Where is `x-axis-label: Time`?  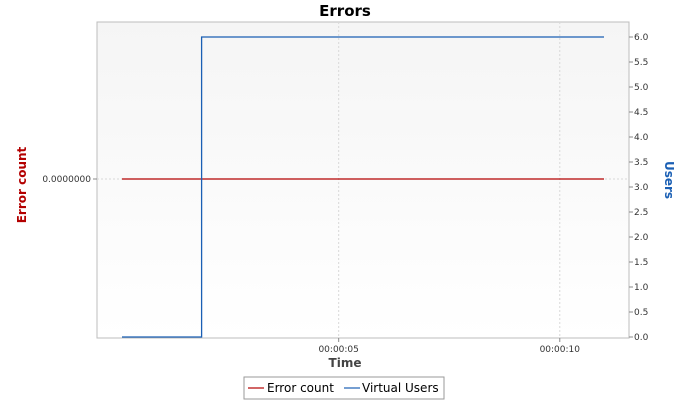
x-axis-label: Time is located at coordinates (345, 363).